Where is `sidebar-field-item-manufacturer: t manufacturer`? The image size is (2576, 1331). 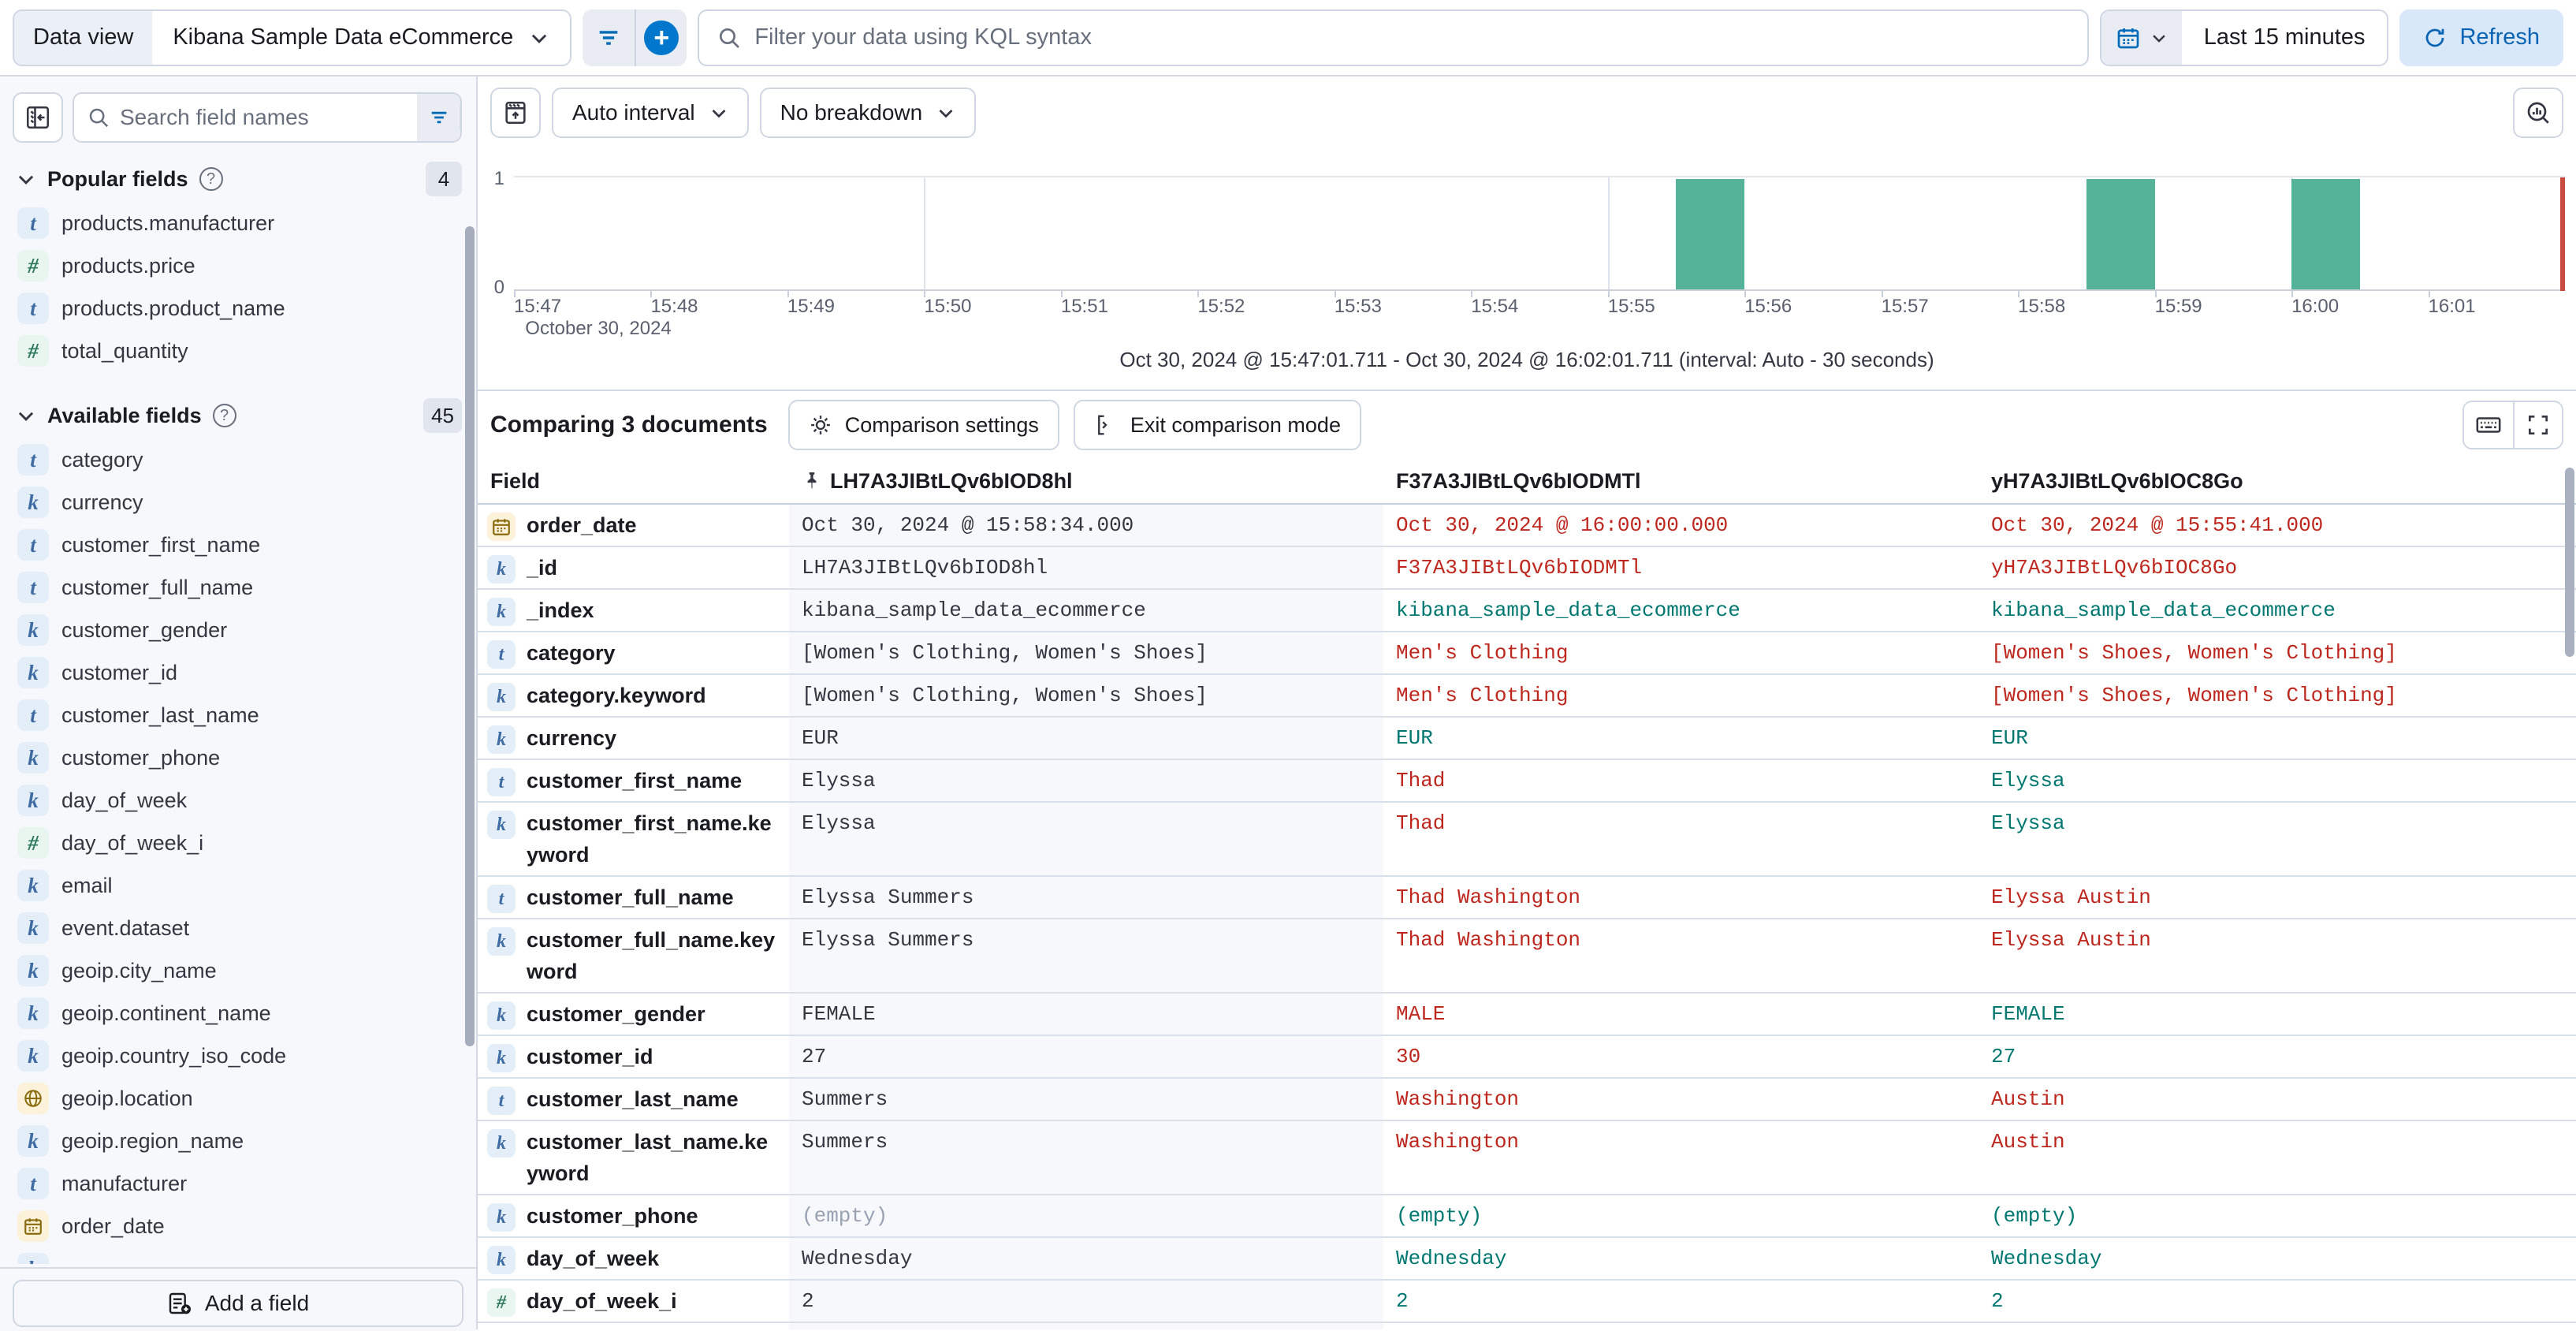 sidebar-field-item-manufacturer: t manufacturer is located at coordinates (239, 1183).